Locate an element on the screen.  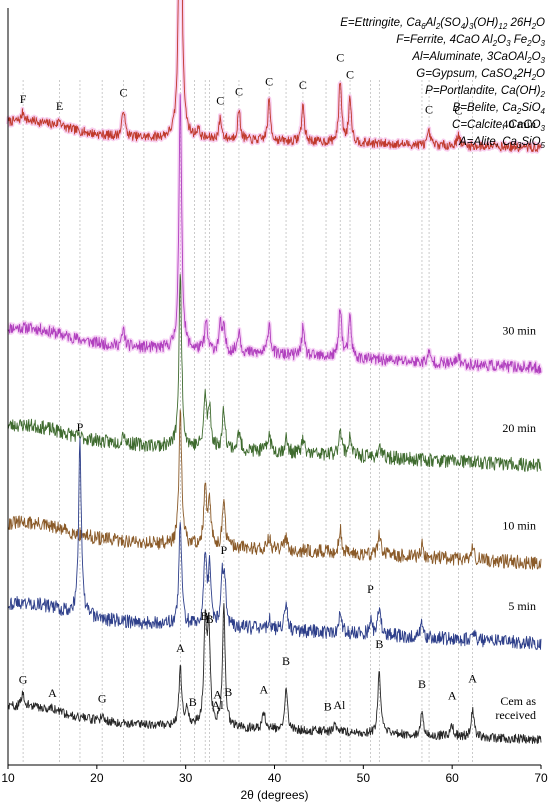
x-axis-label: 2θ (degrees) is located at coordinates (274, 795).